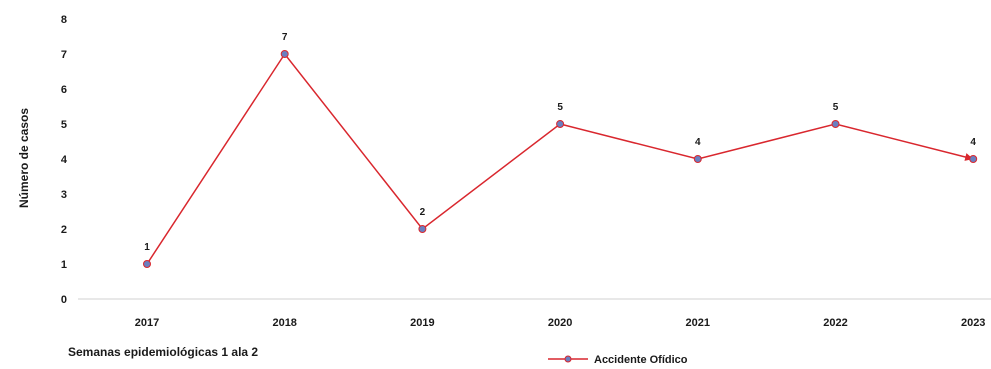 The height and width of the screenshot is (369, 991). I want to click on y-tick-label: 5, so click(64, 125).